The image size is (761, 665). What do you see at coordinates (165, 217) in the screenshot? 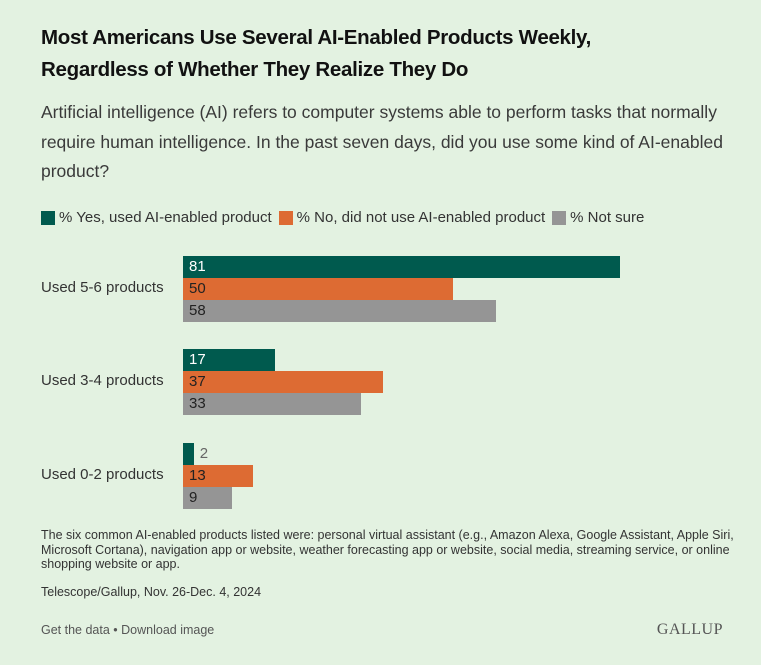
I see `legend-label-yes: % Yes, used AI-enabled product` at bounding box center [165, 217].